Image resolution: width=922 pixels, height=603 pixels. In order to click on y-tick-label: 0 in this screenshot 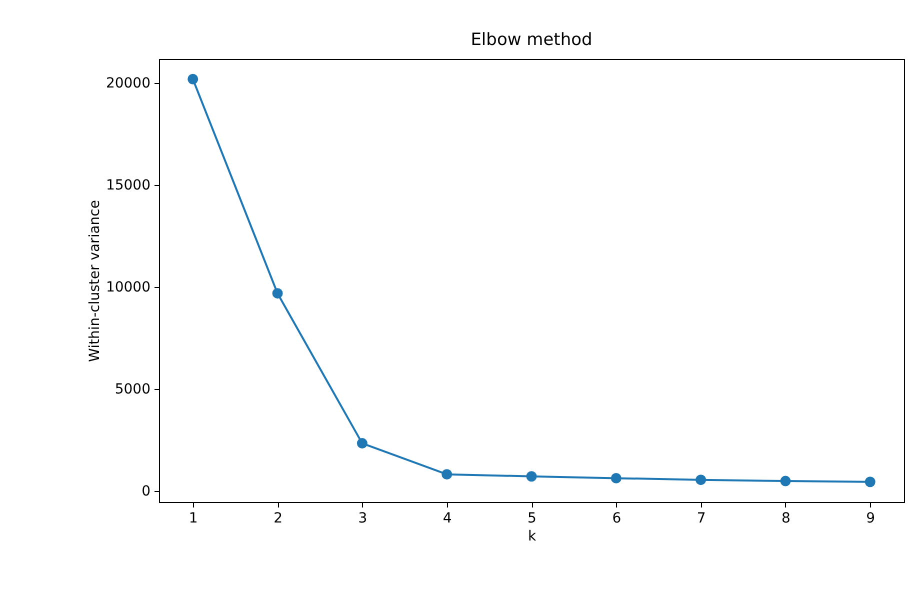, I will do `click(146, 492)`.